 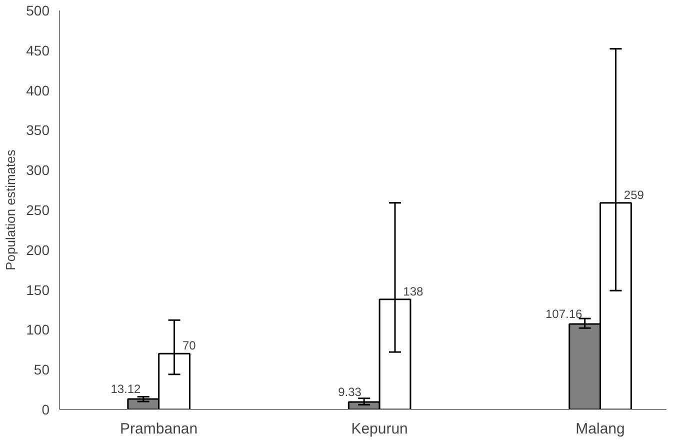 I want to click on data-label: 107.16, so click(x=564, y=313).